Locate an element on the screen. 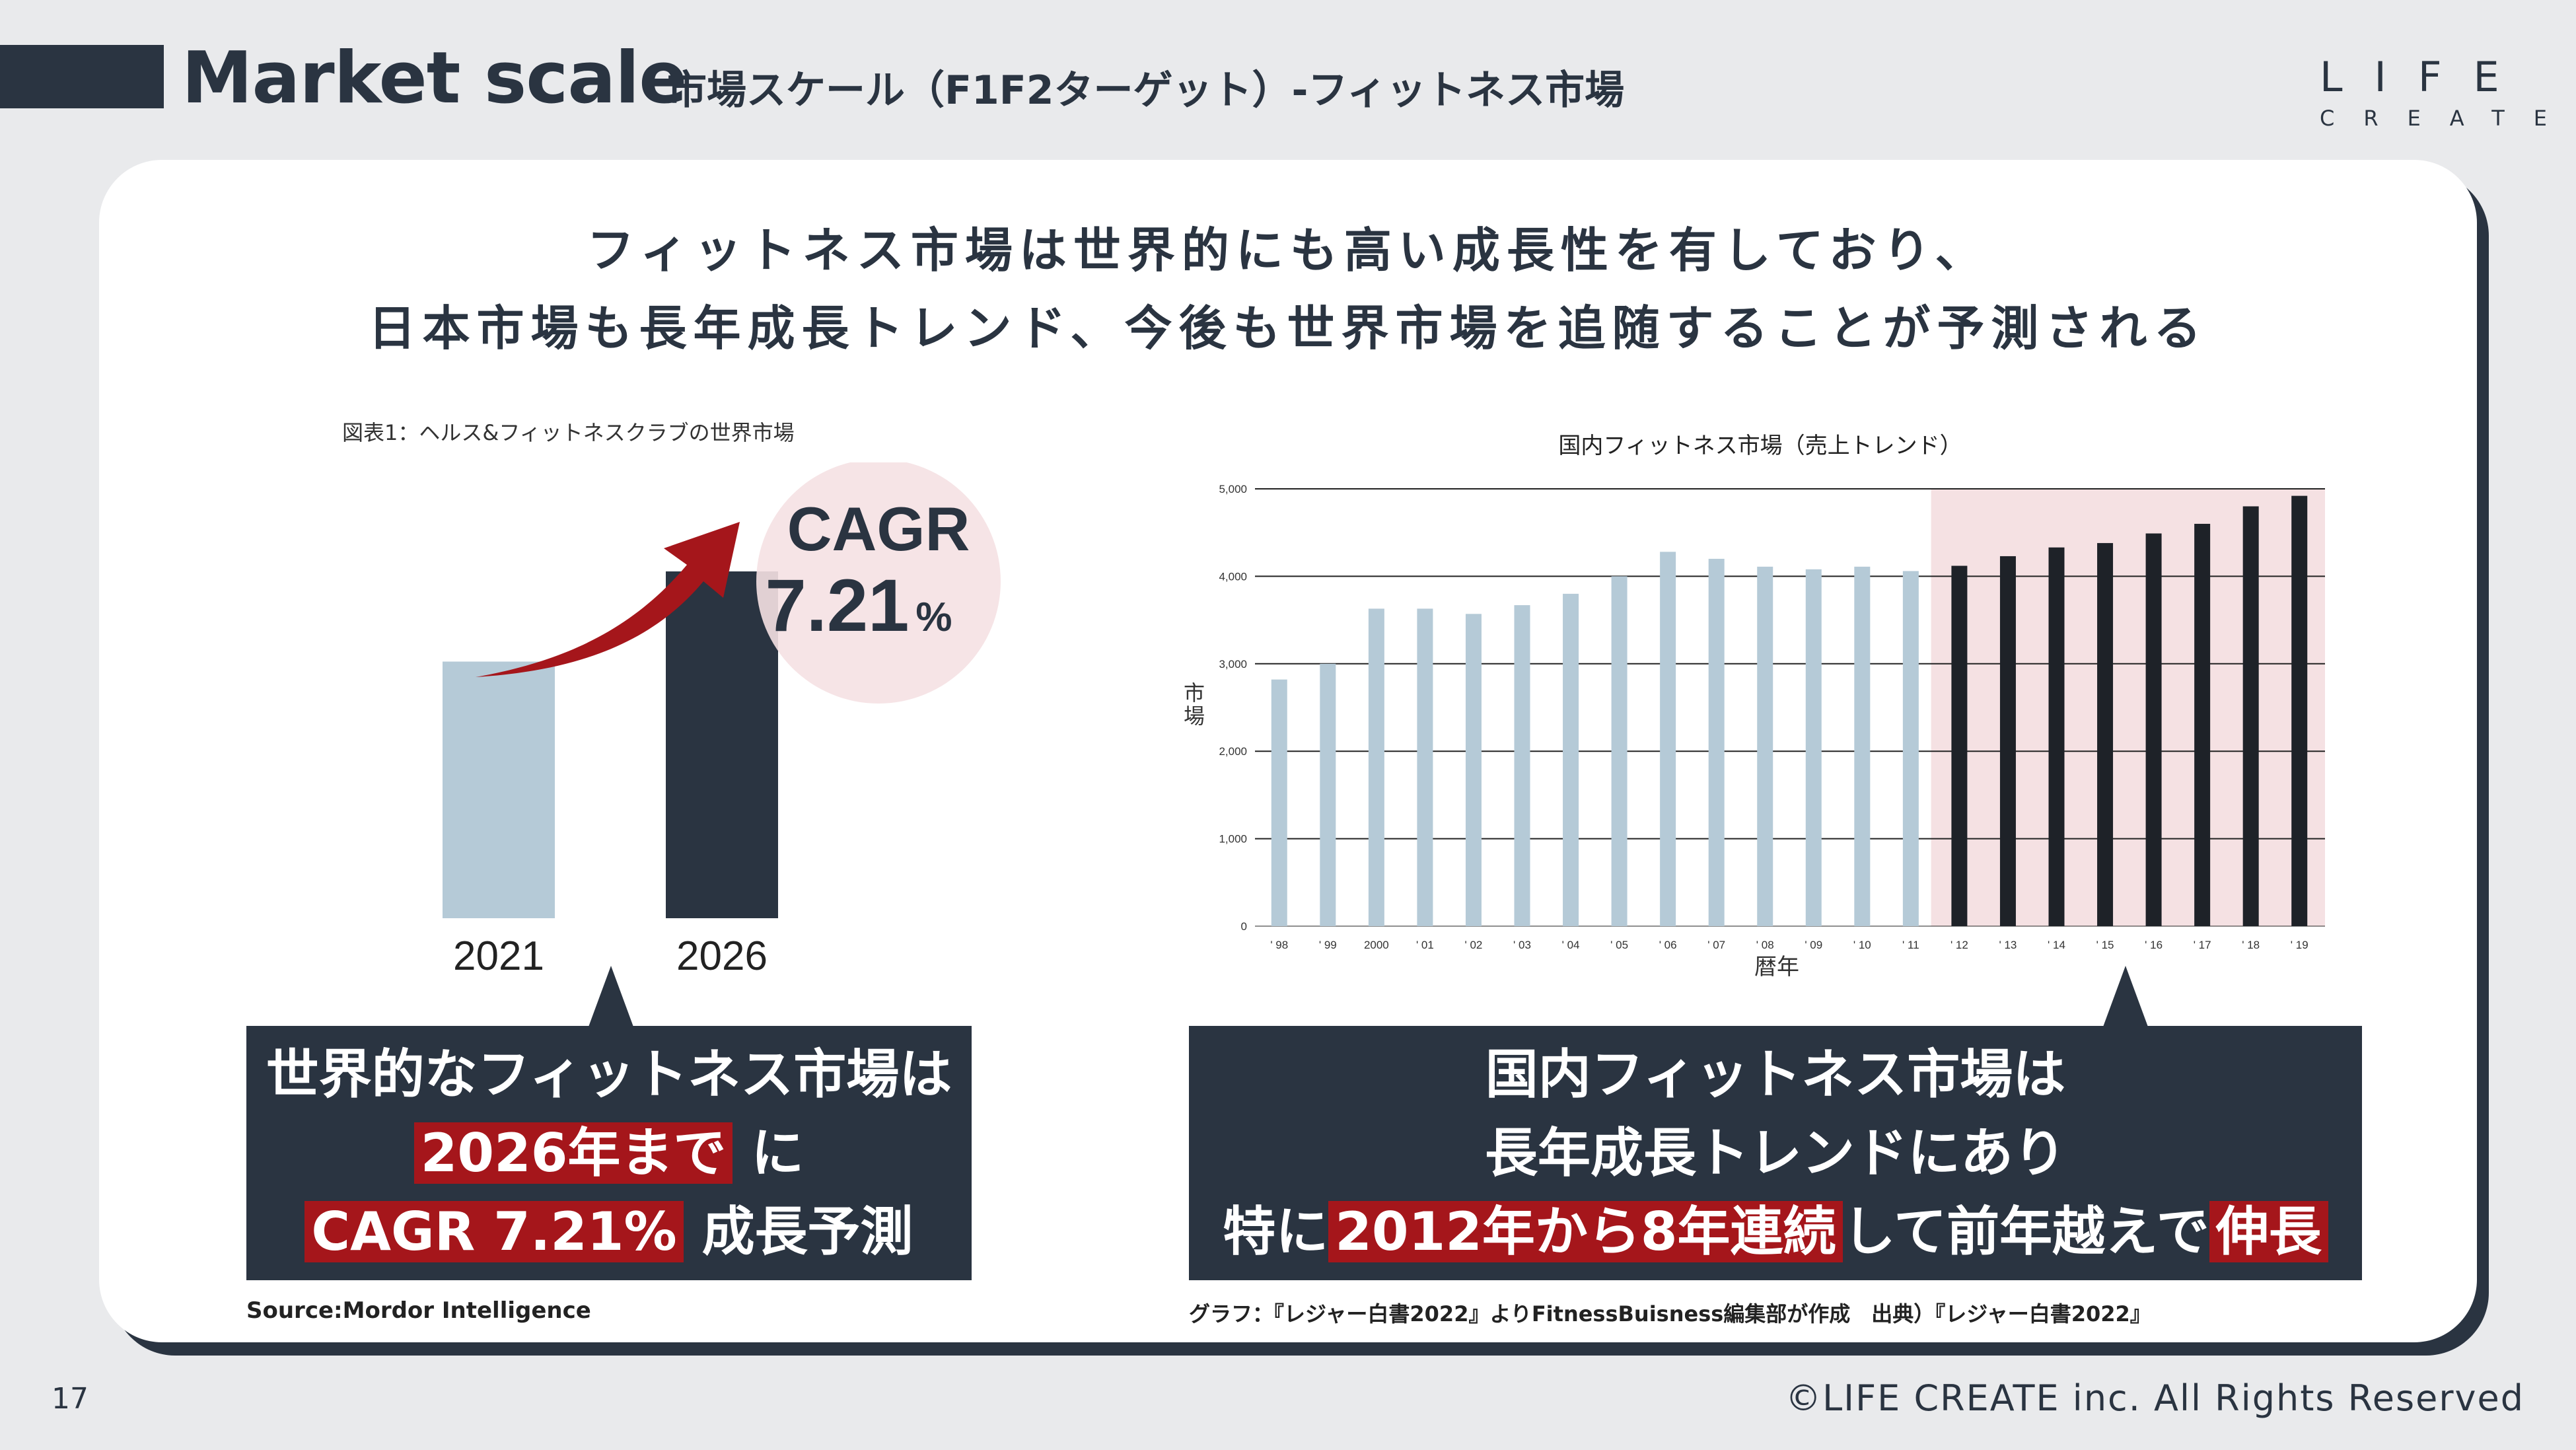 The image size is (2576, 1450). global-market-chart: 2021 2026 CAGR 7.21% is located at coordinates (722, 720).